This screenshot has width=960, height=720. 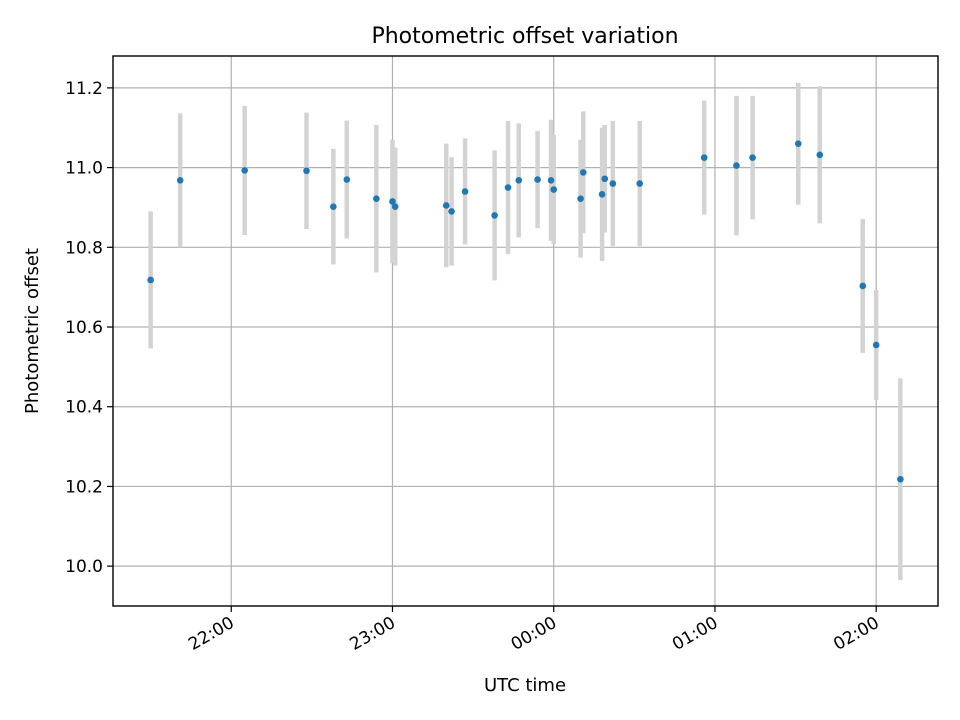 I want to click on x-axis-label: UTC time, so click(x=525, y=685).